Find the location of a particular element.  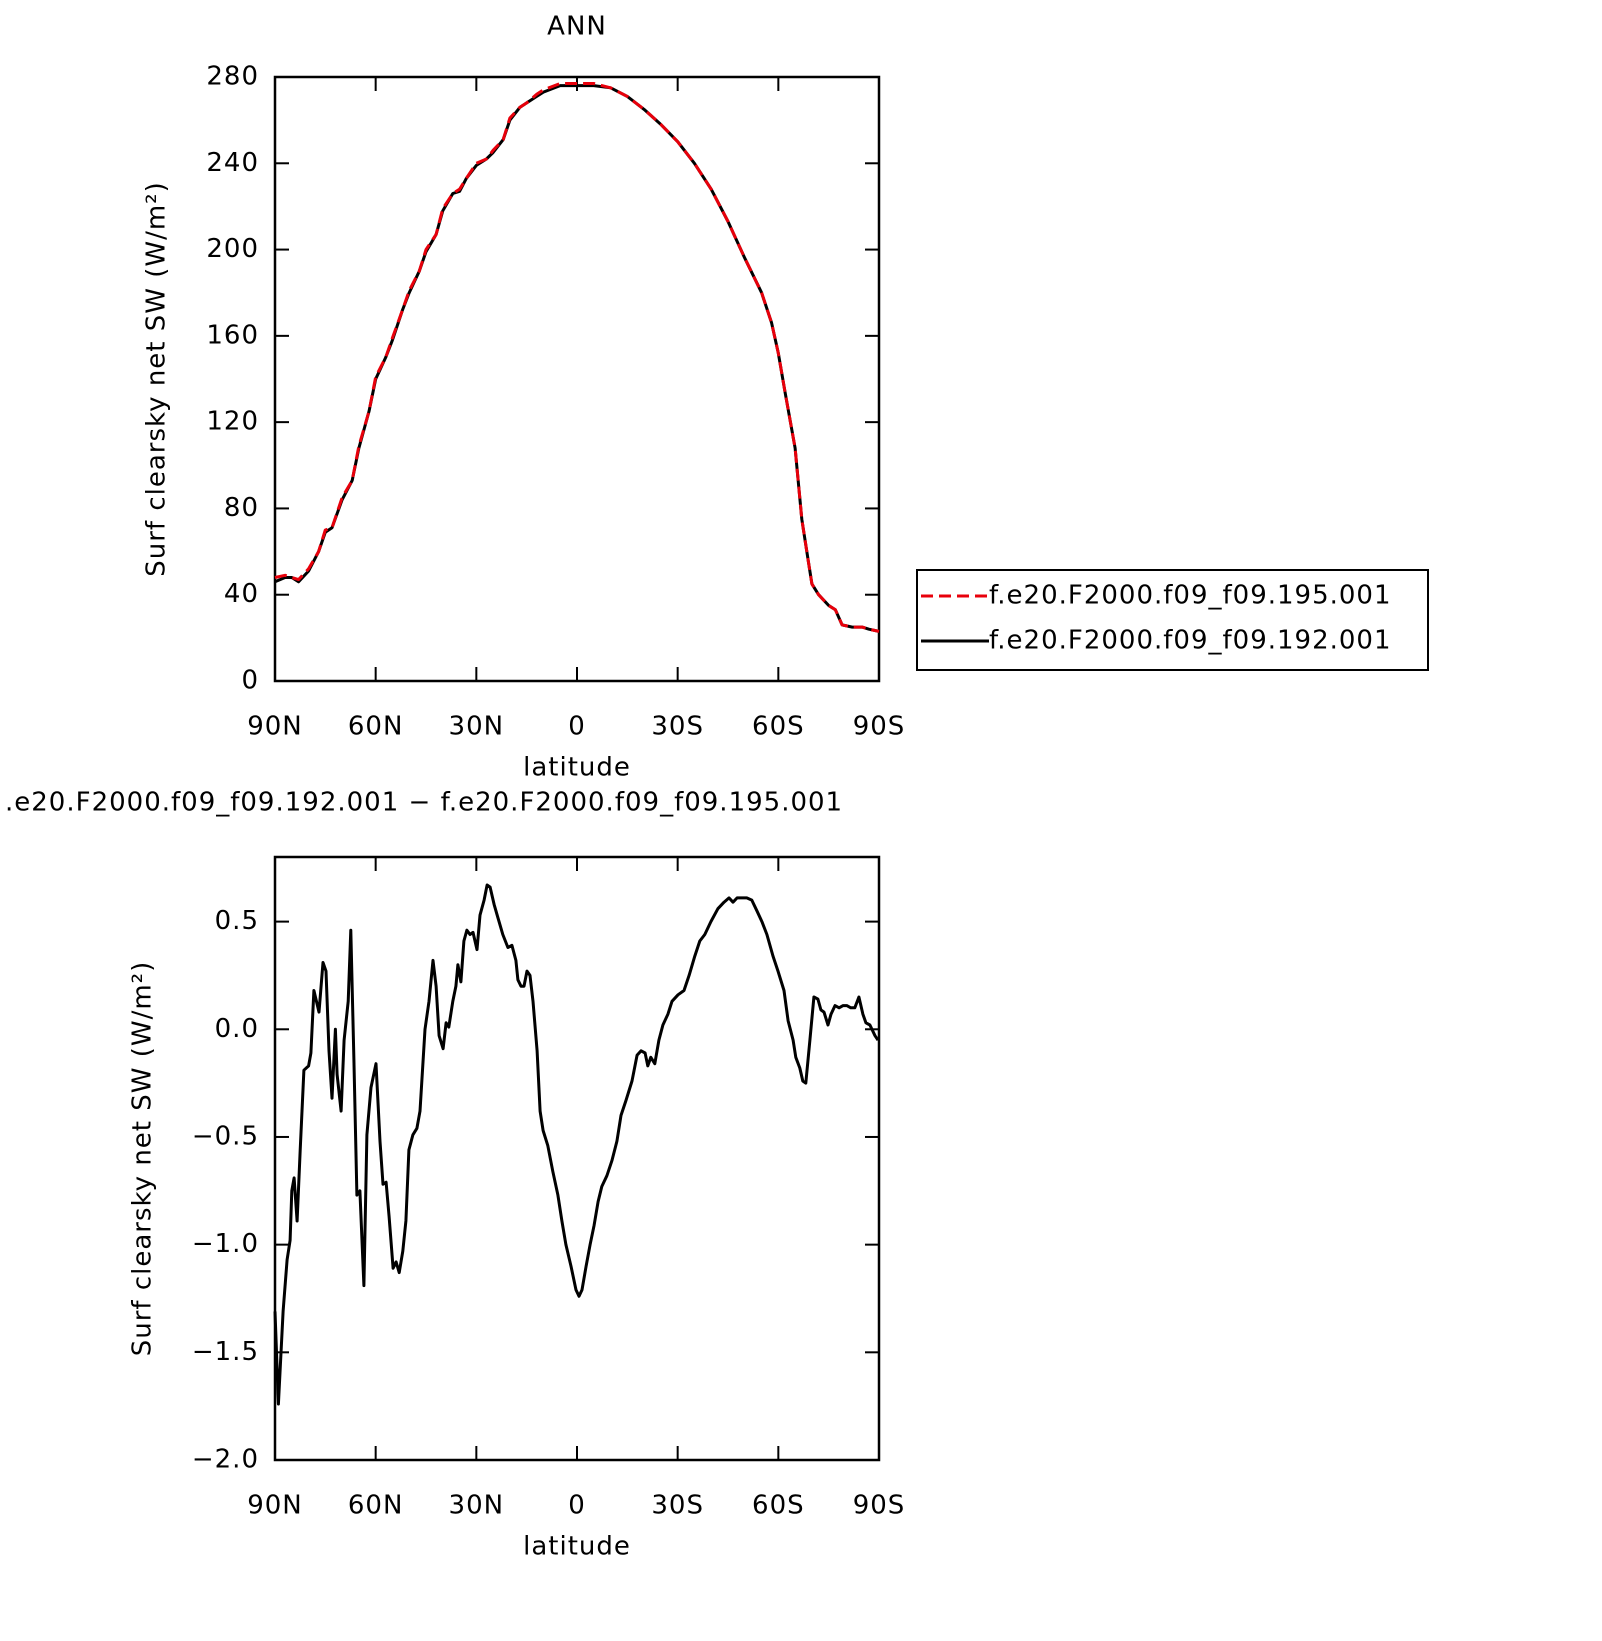

y-tick-label: 0 is located at coordinates (250, 681).